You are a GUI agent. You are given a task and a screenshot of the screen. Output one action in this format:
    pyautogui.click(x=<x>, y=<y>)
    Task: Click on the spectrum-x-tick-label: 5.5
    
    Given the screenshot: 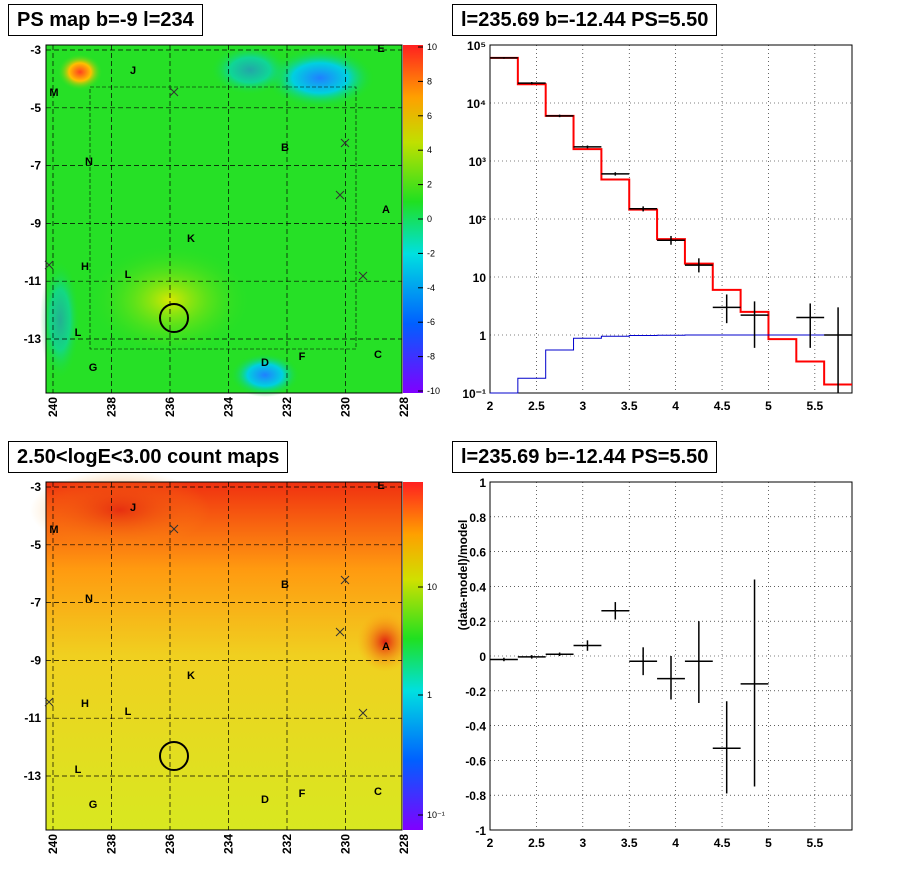 What is the action you would take?
    pyautogui.click(x=815, y=406)
    